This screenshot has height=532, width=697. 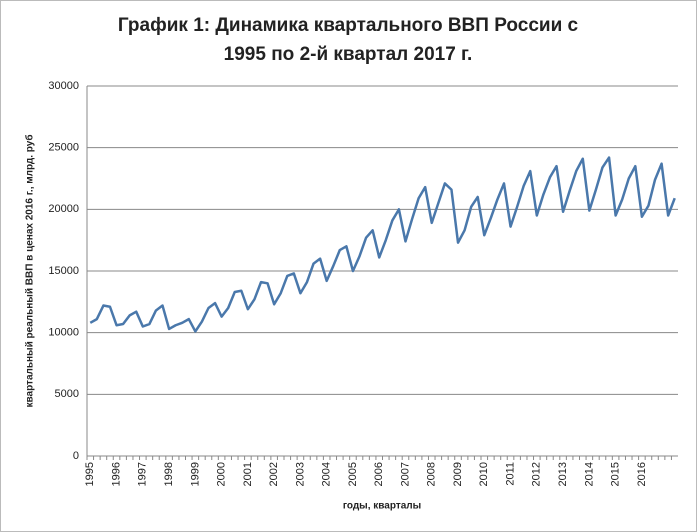 I want to click on x-tick-label: 2006, so click(x=379, y=474).